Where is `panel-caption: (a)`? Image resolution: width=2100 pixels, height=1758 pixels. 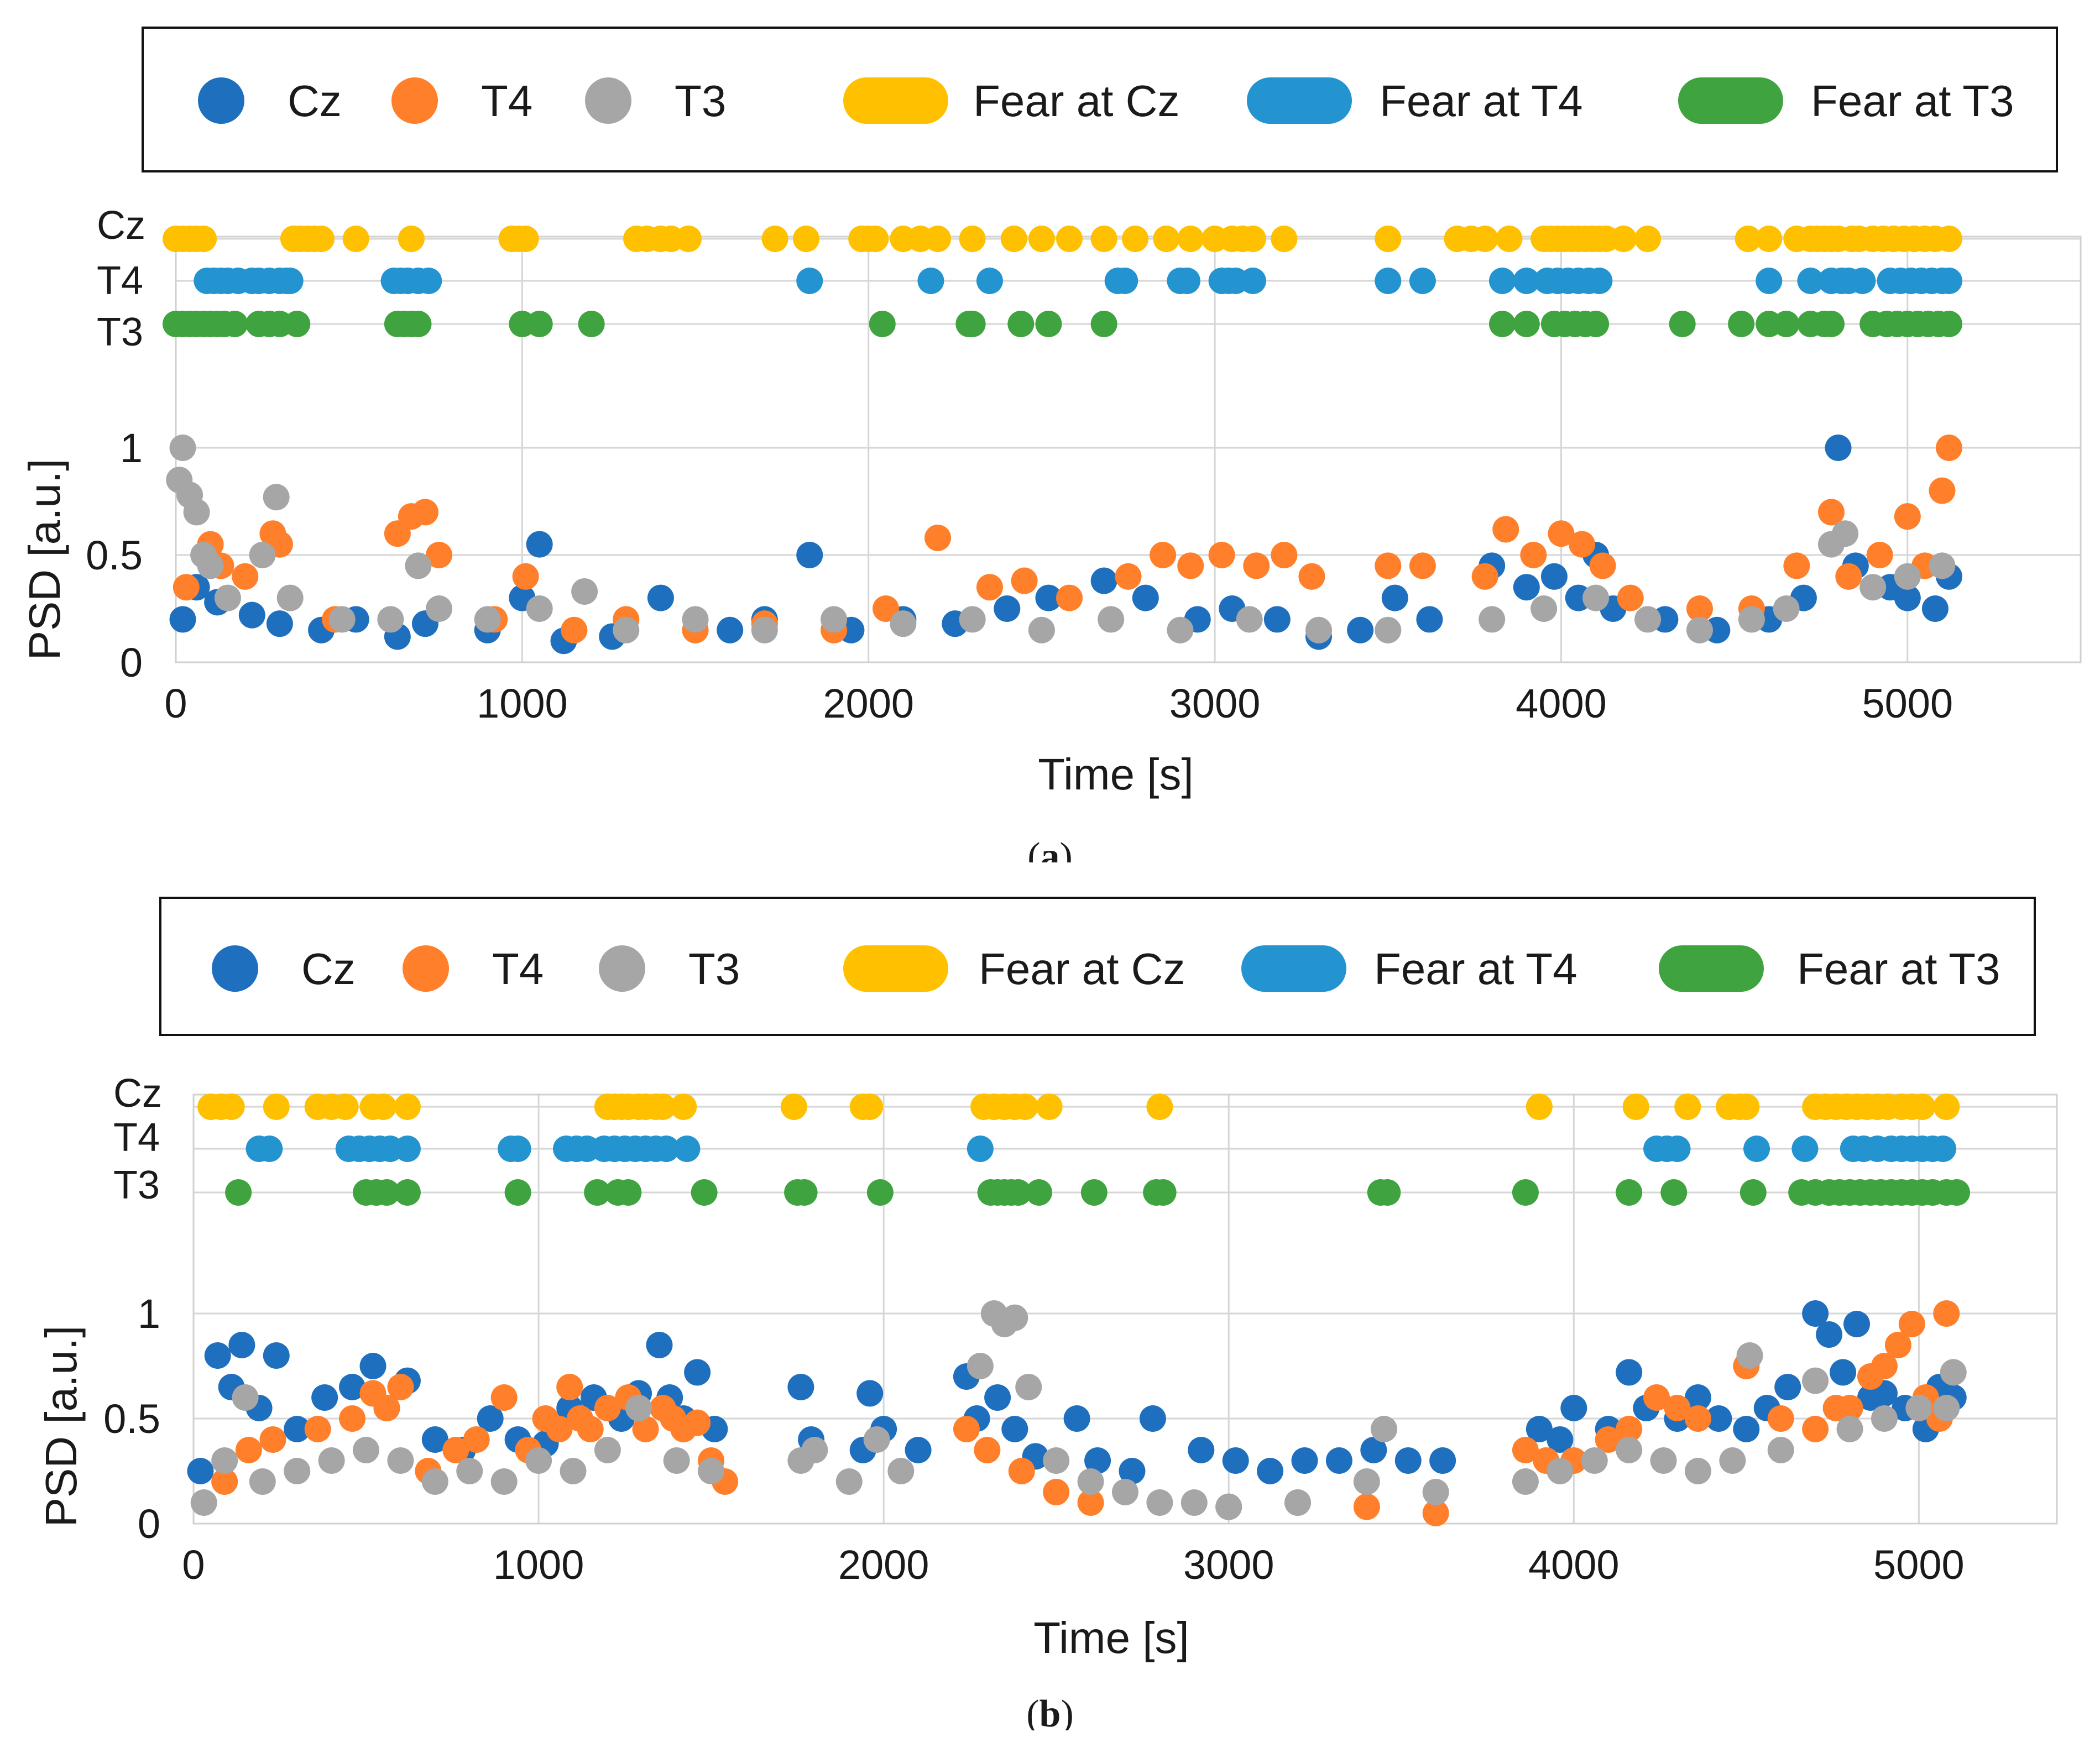
panel-caption: (a) is located at coordinates (1050, 848).